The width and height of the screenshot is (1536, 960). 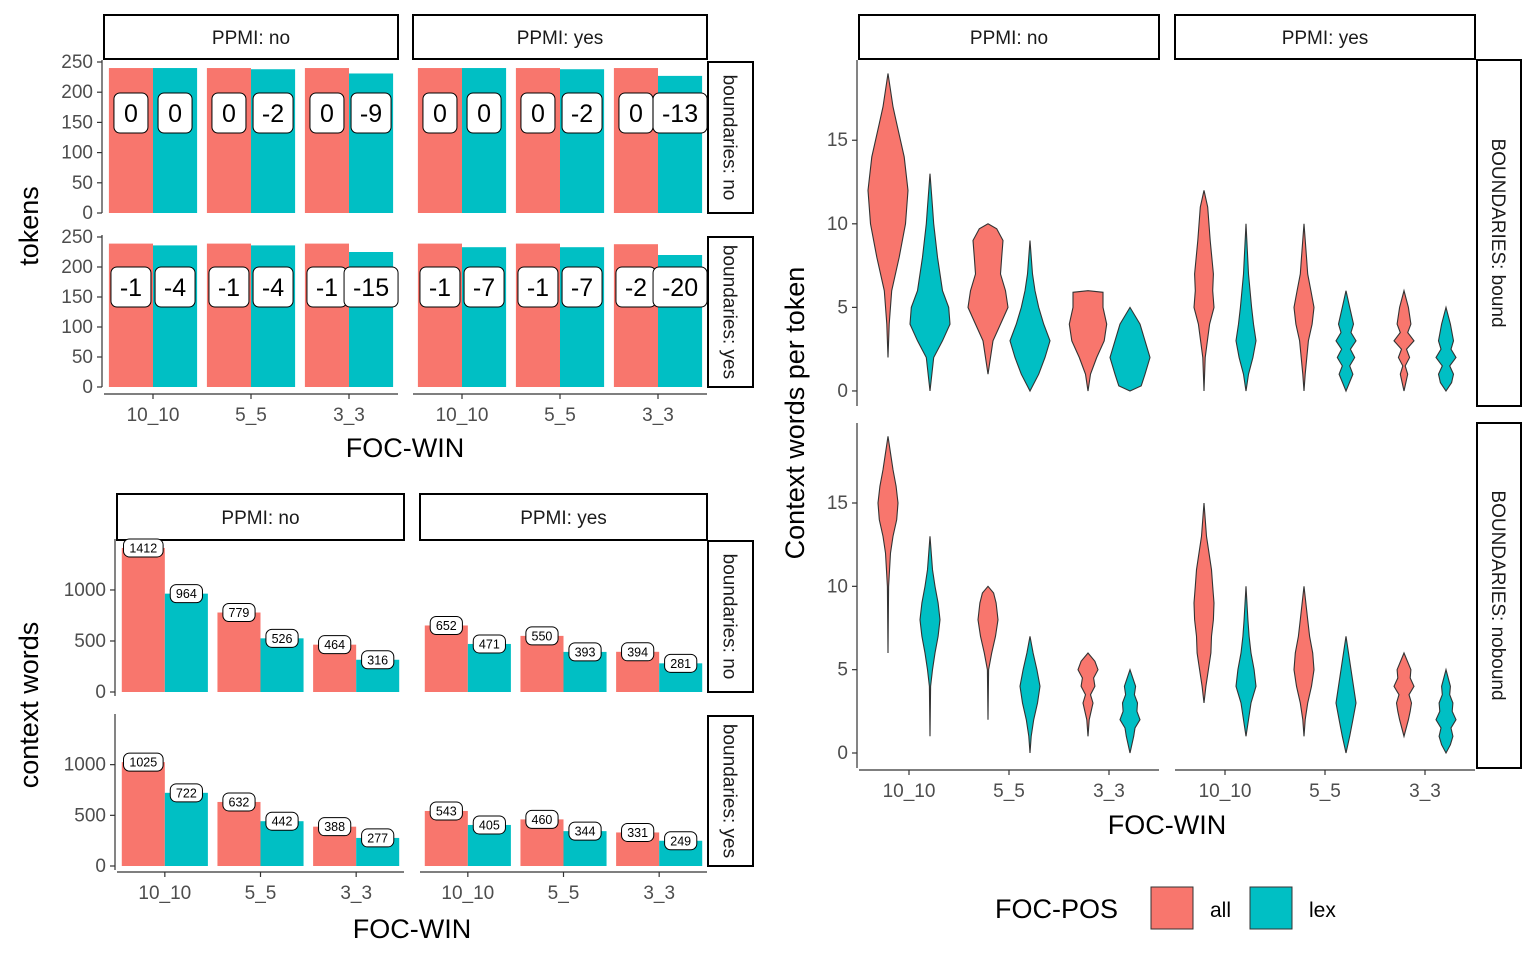 I want to click on facet-strip-label: PPMI: yes, so click(x=563, y=518).